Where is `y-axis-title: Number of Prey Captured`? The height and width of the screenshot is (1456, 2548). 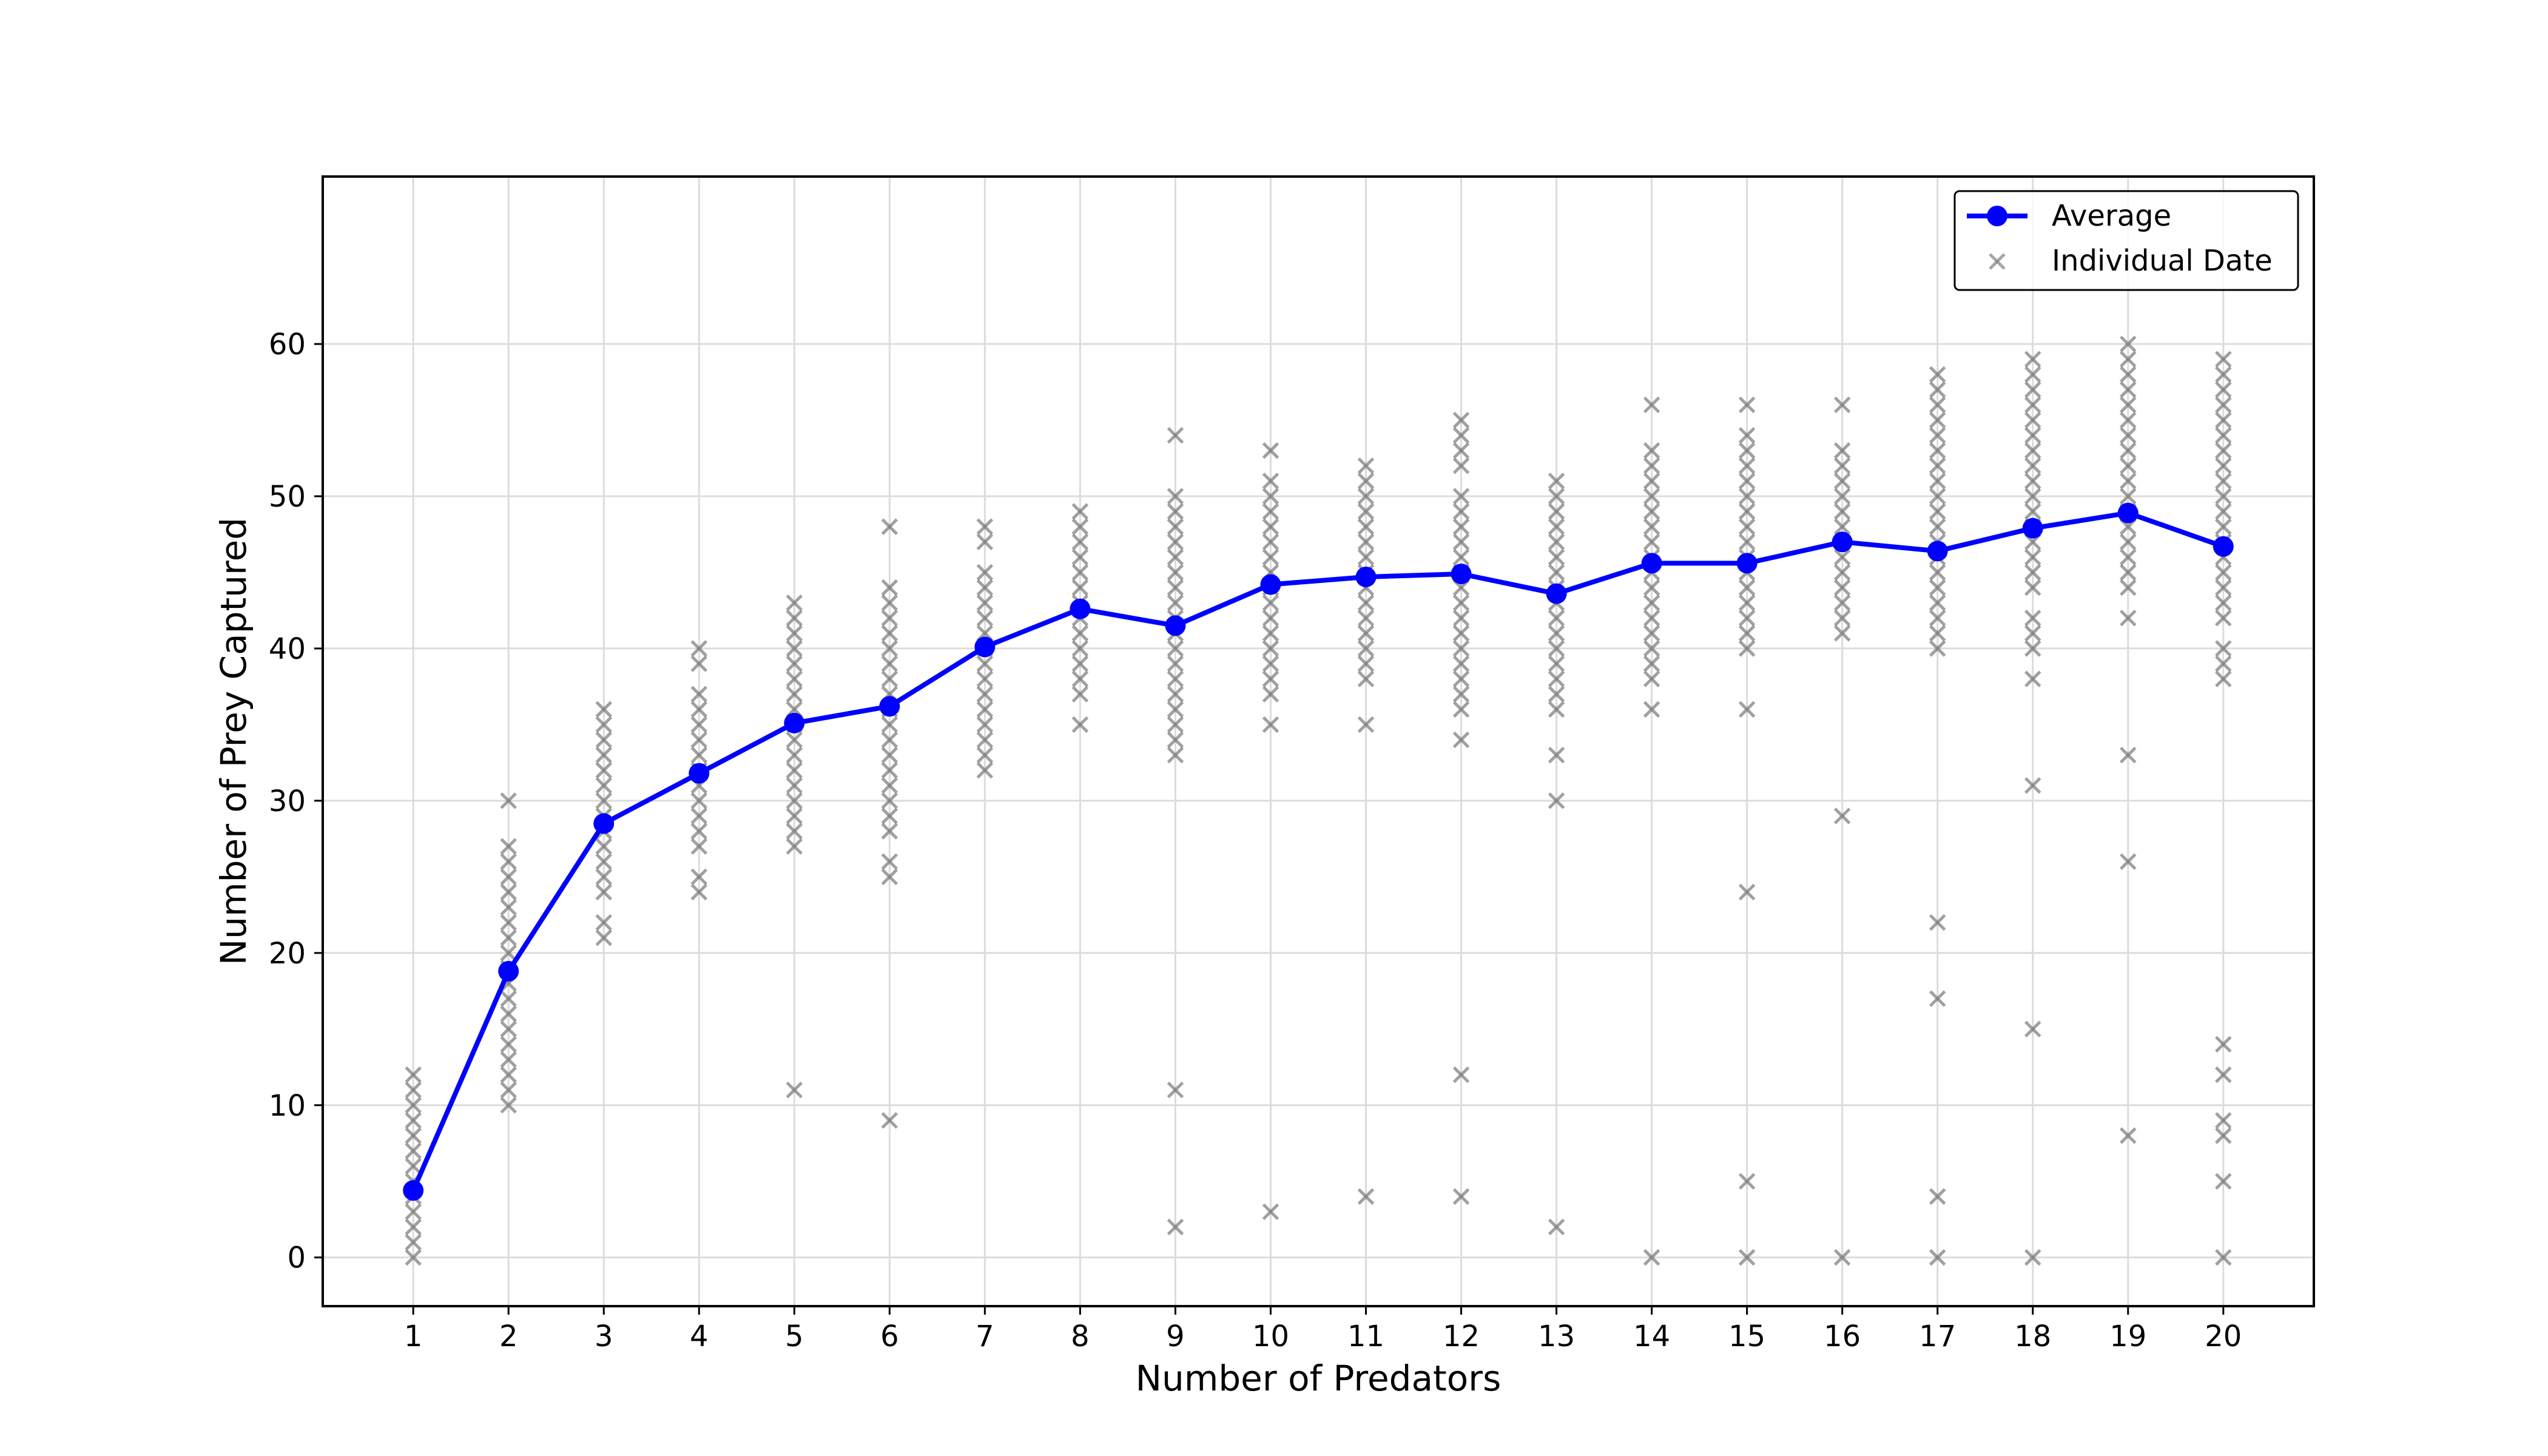
y-axis-title: Number of Prey Captured is located at coordinates (233, 741).